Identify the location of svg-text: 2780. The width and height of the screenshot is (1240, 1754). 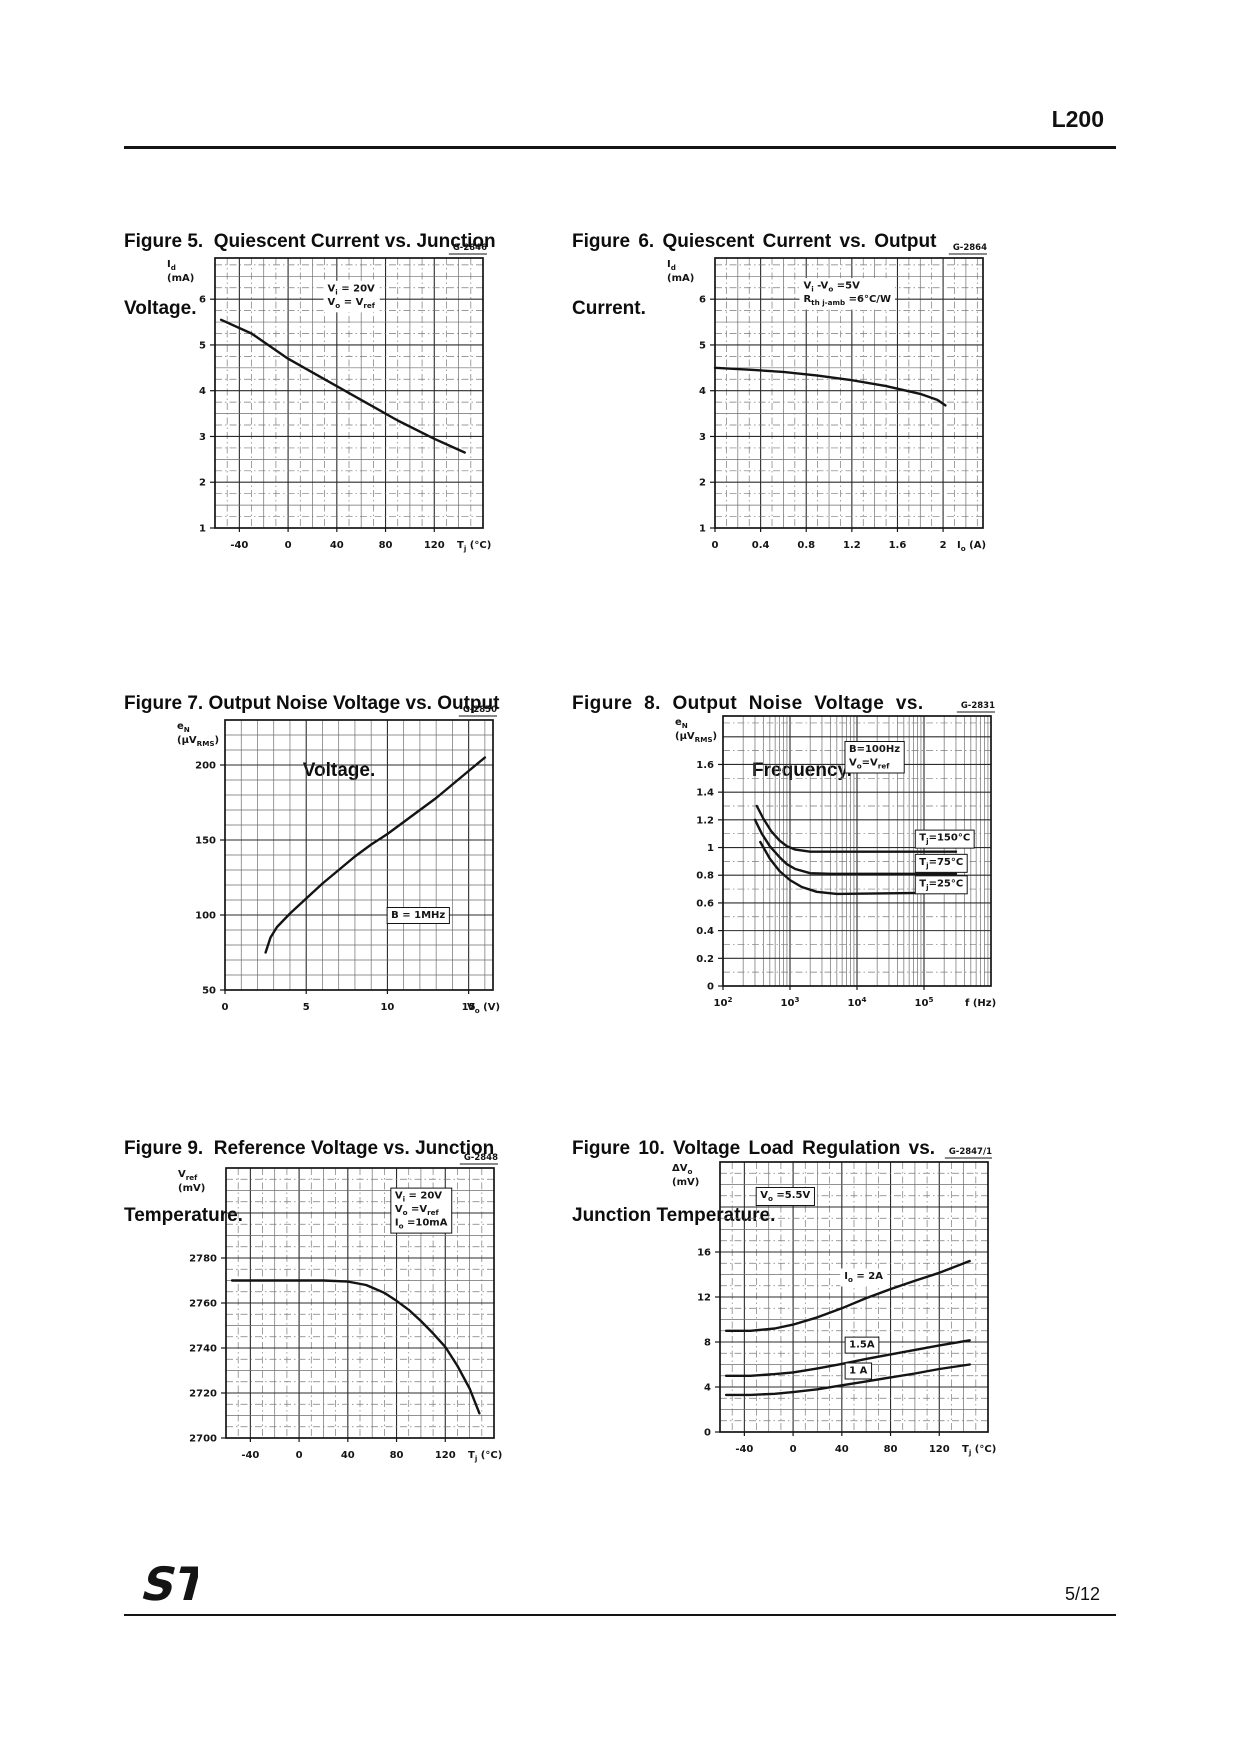
(203, 1259).